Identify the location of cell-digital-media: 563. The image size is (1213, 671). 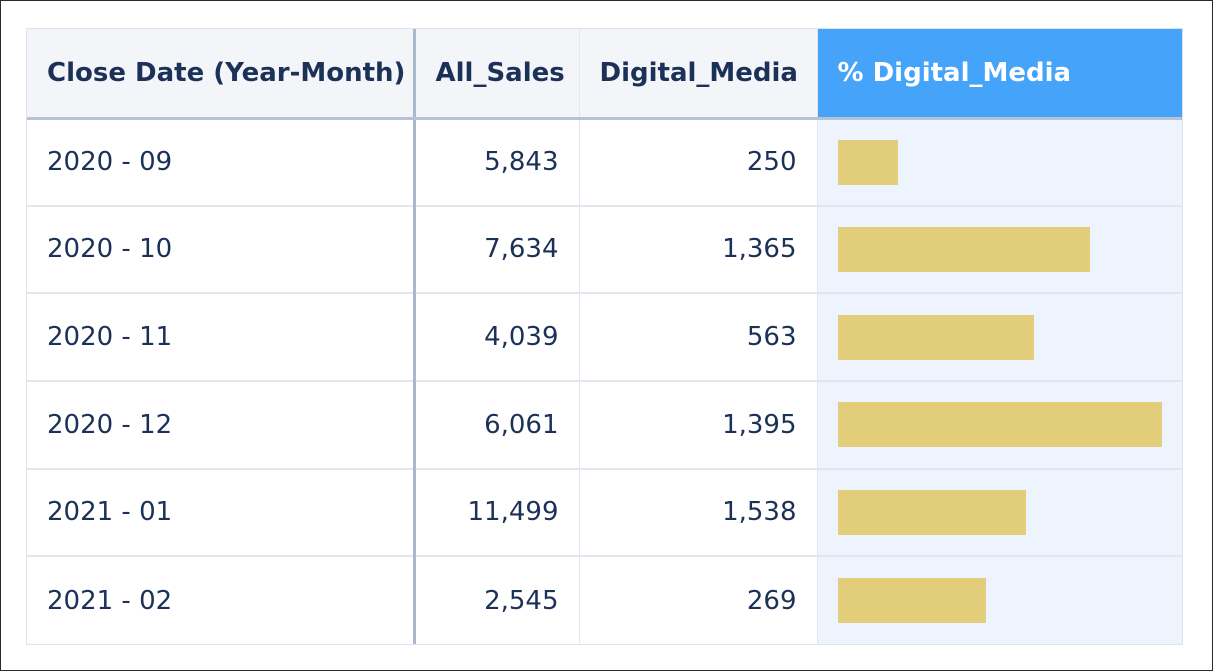
(698, 337).